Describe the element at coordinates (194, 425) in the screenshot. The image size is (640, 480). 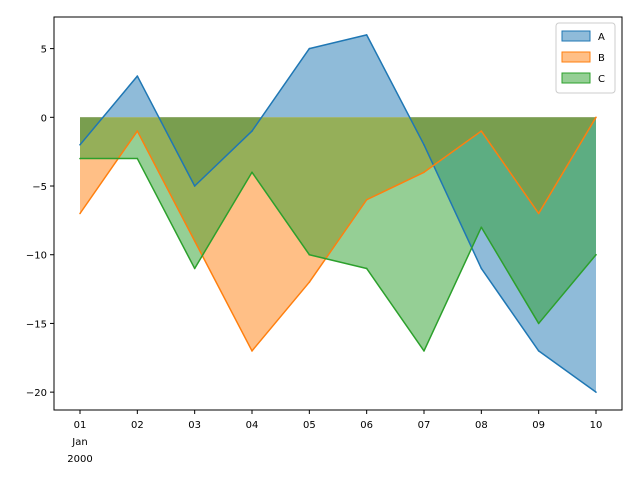
I see `x-tick-label: 03` at that location.